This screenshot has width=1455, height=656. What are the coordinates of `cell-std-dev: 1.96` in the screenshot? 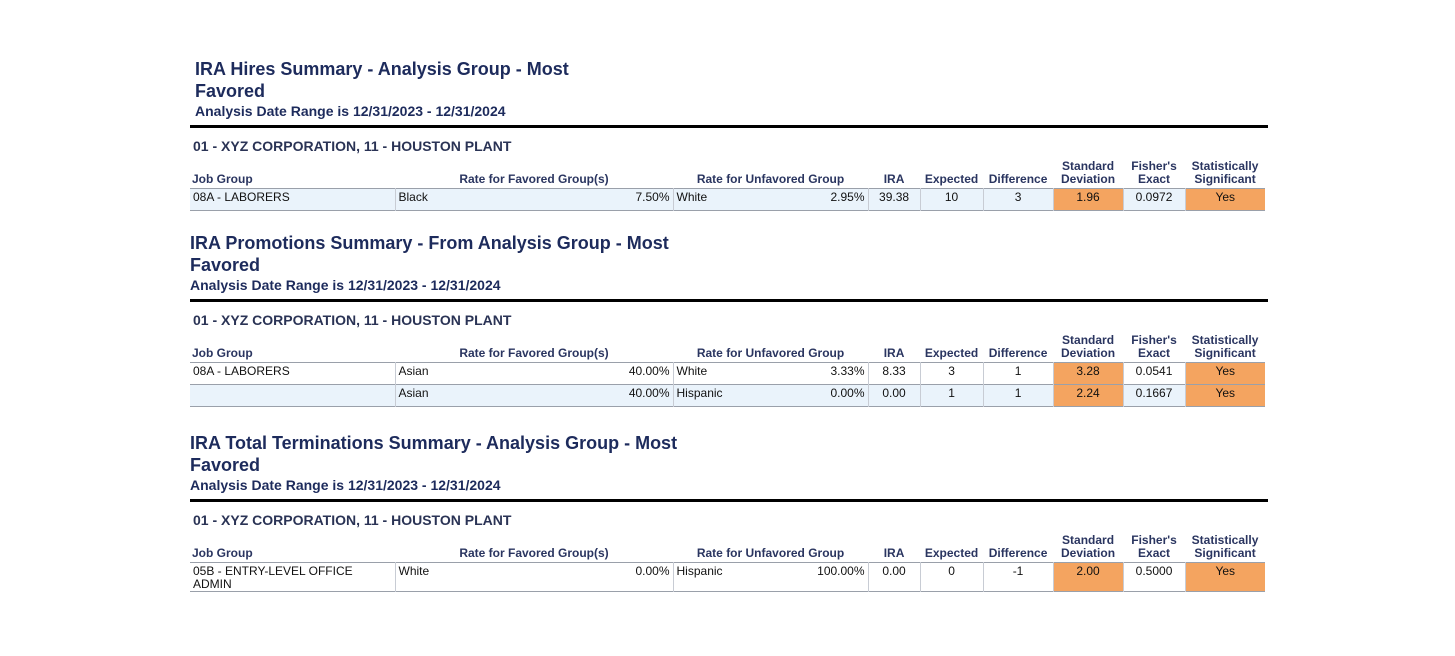 It's located at (1088, 199).